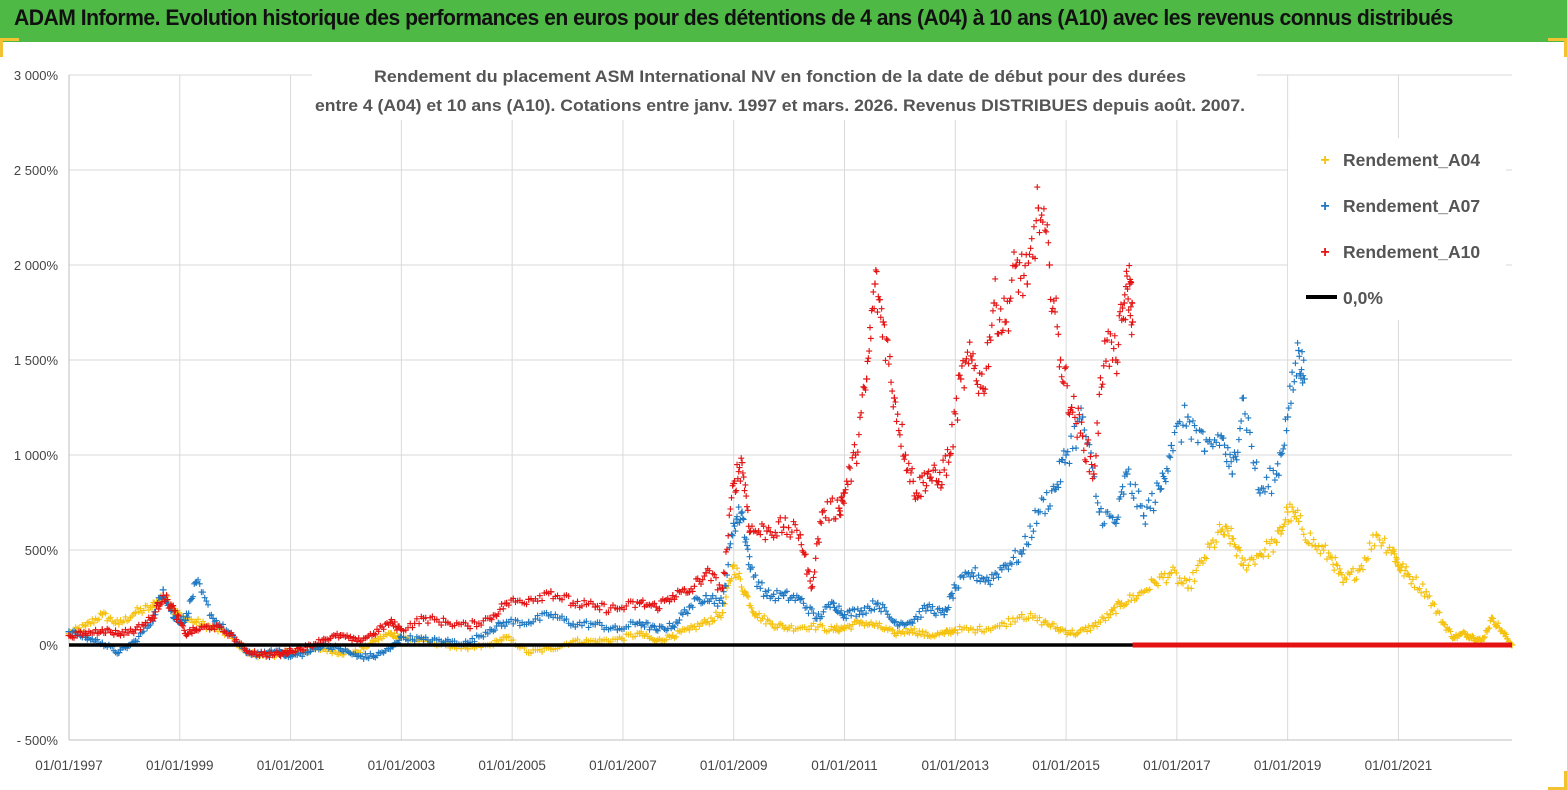 The image size is (1567, 790). I want to click on x-tick-label: 01/01/2015, so click(1066, 765).